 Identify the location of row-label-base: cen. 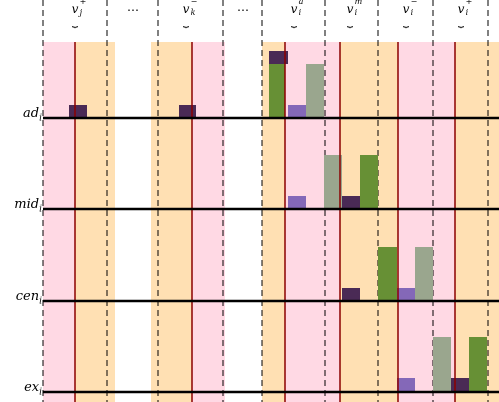
(27, 296).